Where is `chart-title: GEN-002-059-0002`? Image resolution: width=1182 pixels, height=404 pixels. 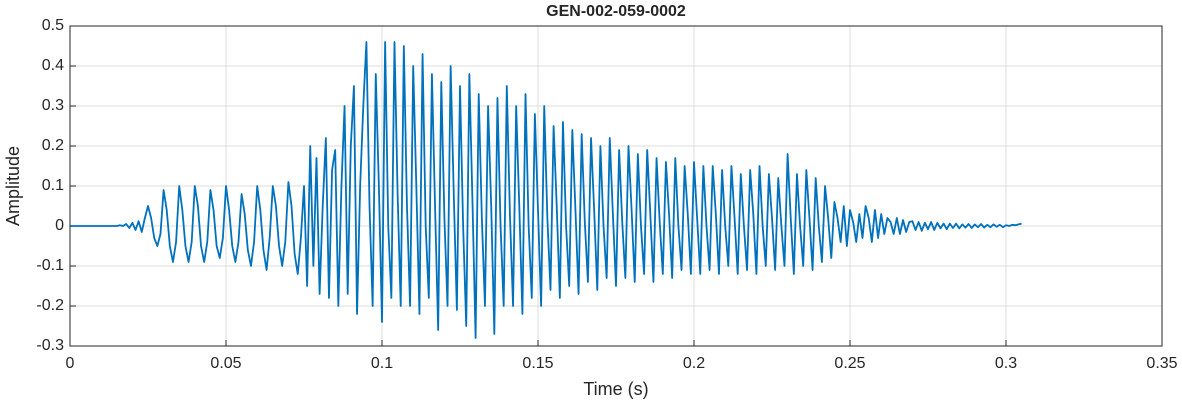 chart-title: GEN-002-059-0002 is located at coordinates (616, 11).